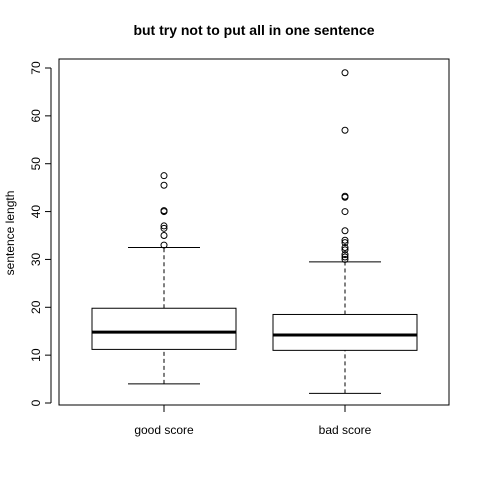 Image resolution: width=480 pixels, height=480 pixels. I want to click on chart-title: but try not to put all in one sentence, so click(253, 30).